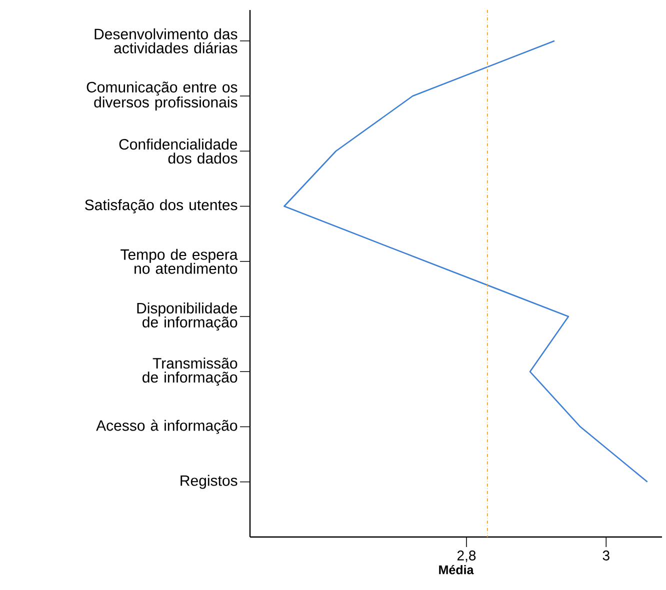 The height and width of the screenshot is (590, 666). What do you see at coordinates (190, 372) in the screenshot?
I see `y-tick-label: Transmissão de informação` at bounding box center [190, 372].